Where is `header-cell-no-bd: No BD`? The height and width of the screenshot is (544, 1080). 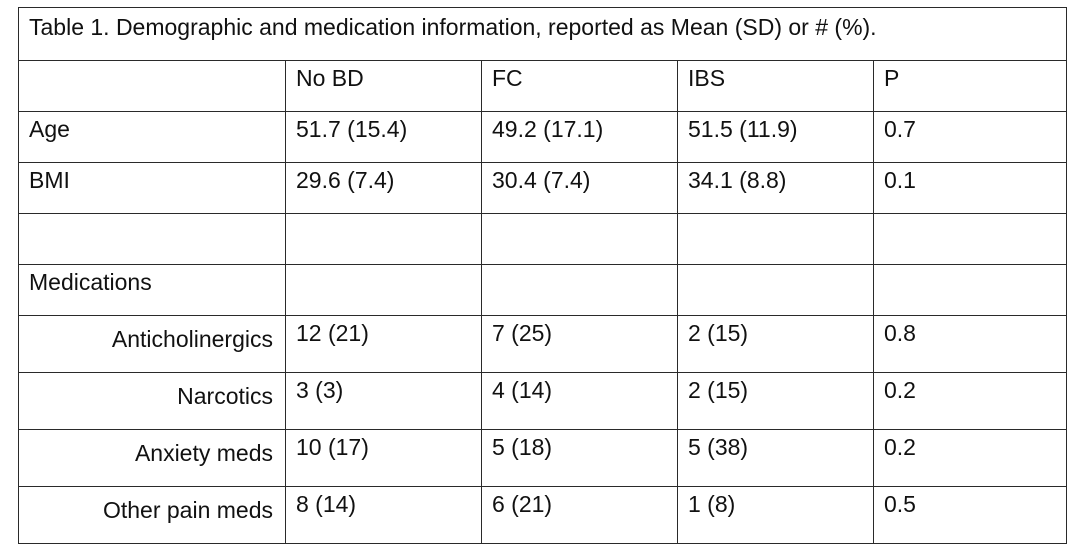 header-cell-no-bd: No BD is located at coordinates (383, 86).